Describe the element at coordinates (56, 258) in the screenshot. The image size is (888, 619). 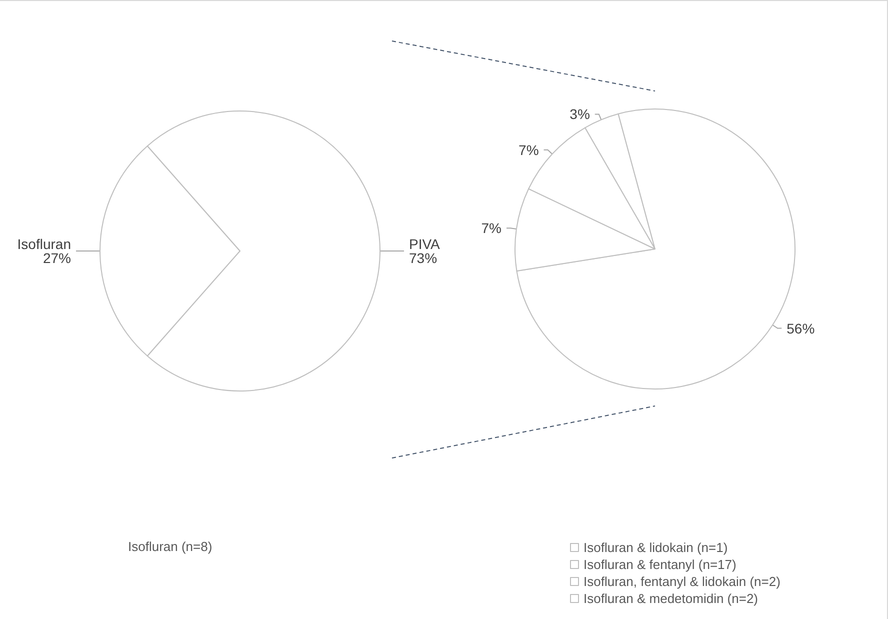
I see `data-label: 27%` at that location.